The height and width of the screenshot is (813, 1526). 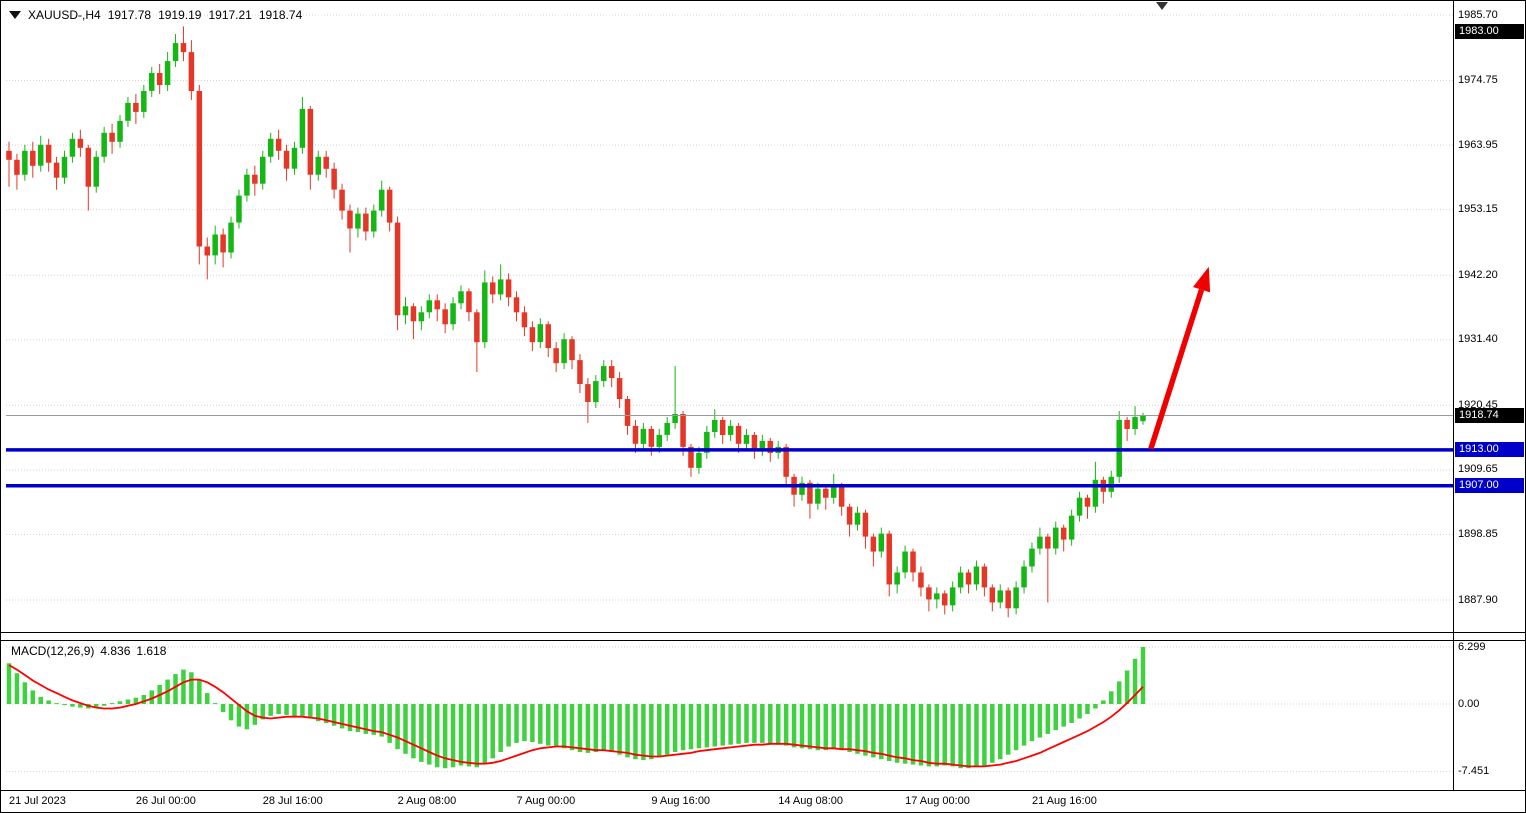 I want to click on price-badge-high-1983: 1983.00, so click(x=1489, y=31).